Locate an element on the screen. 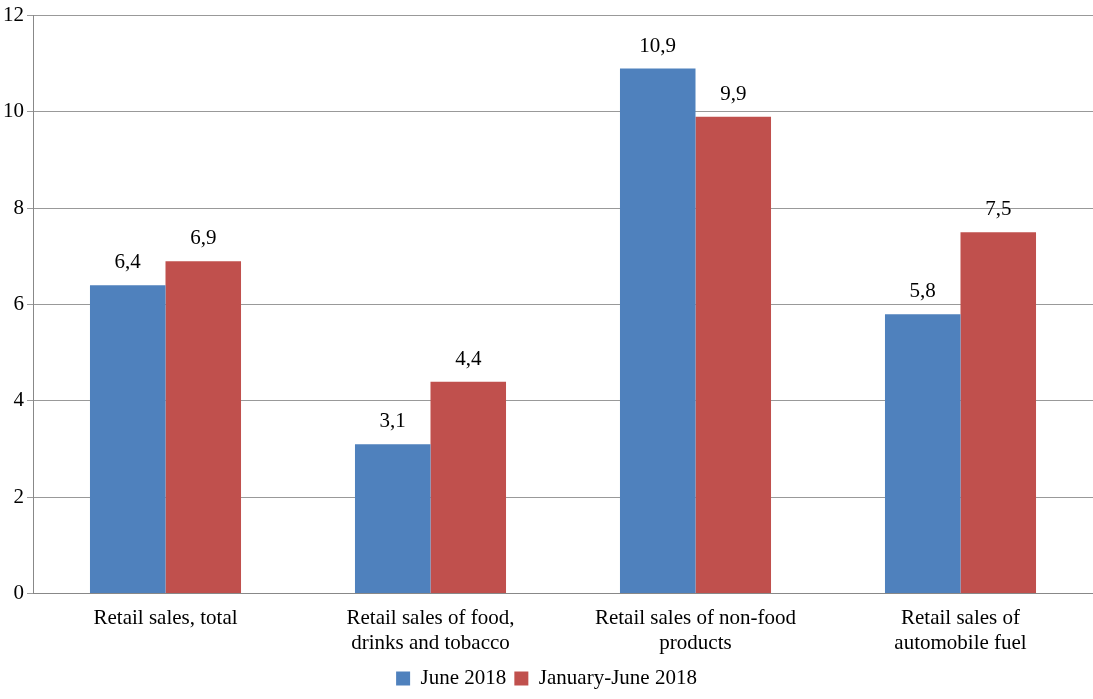  legend-label: June 2018 is located at coordinates (463, 677).